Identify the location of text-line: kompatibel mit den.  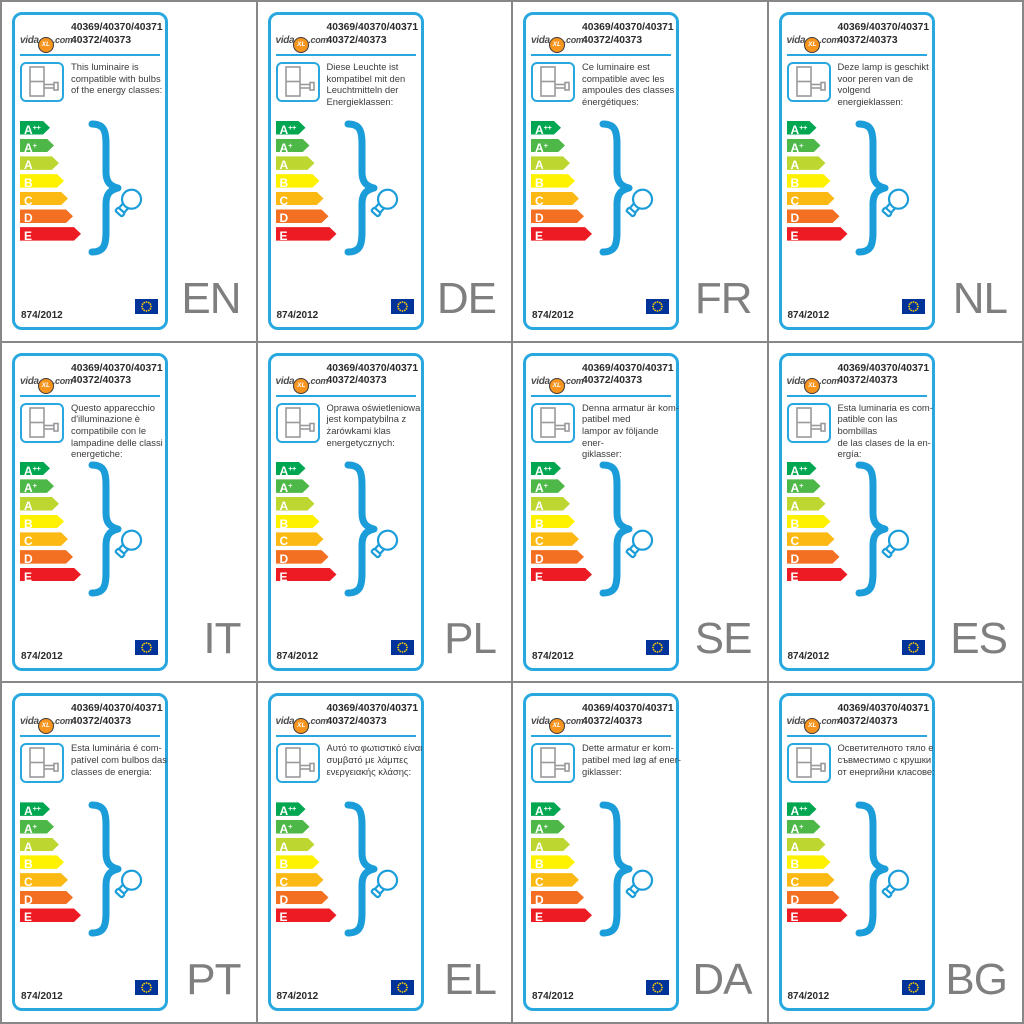
(366, 78).